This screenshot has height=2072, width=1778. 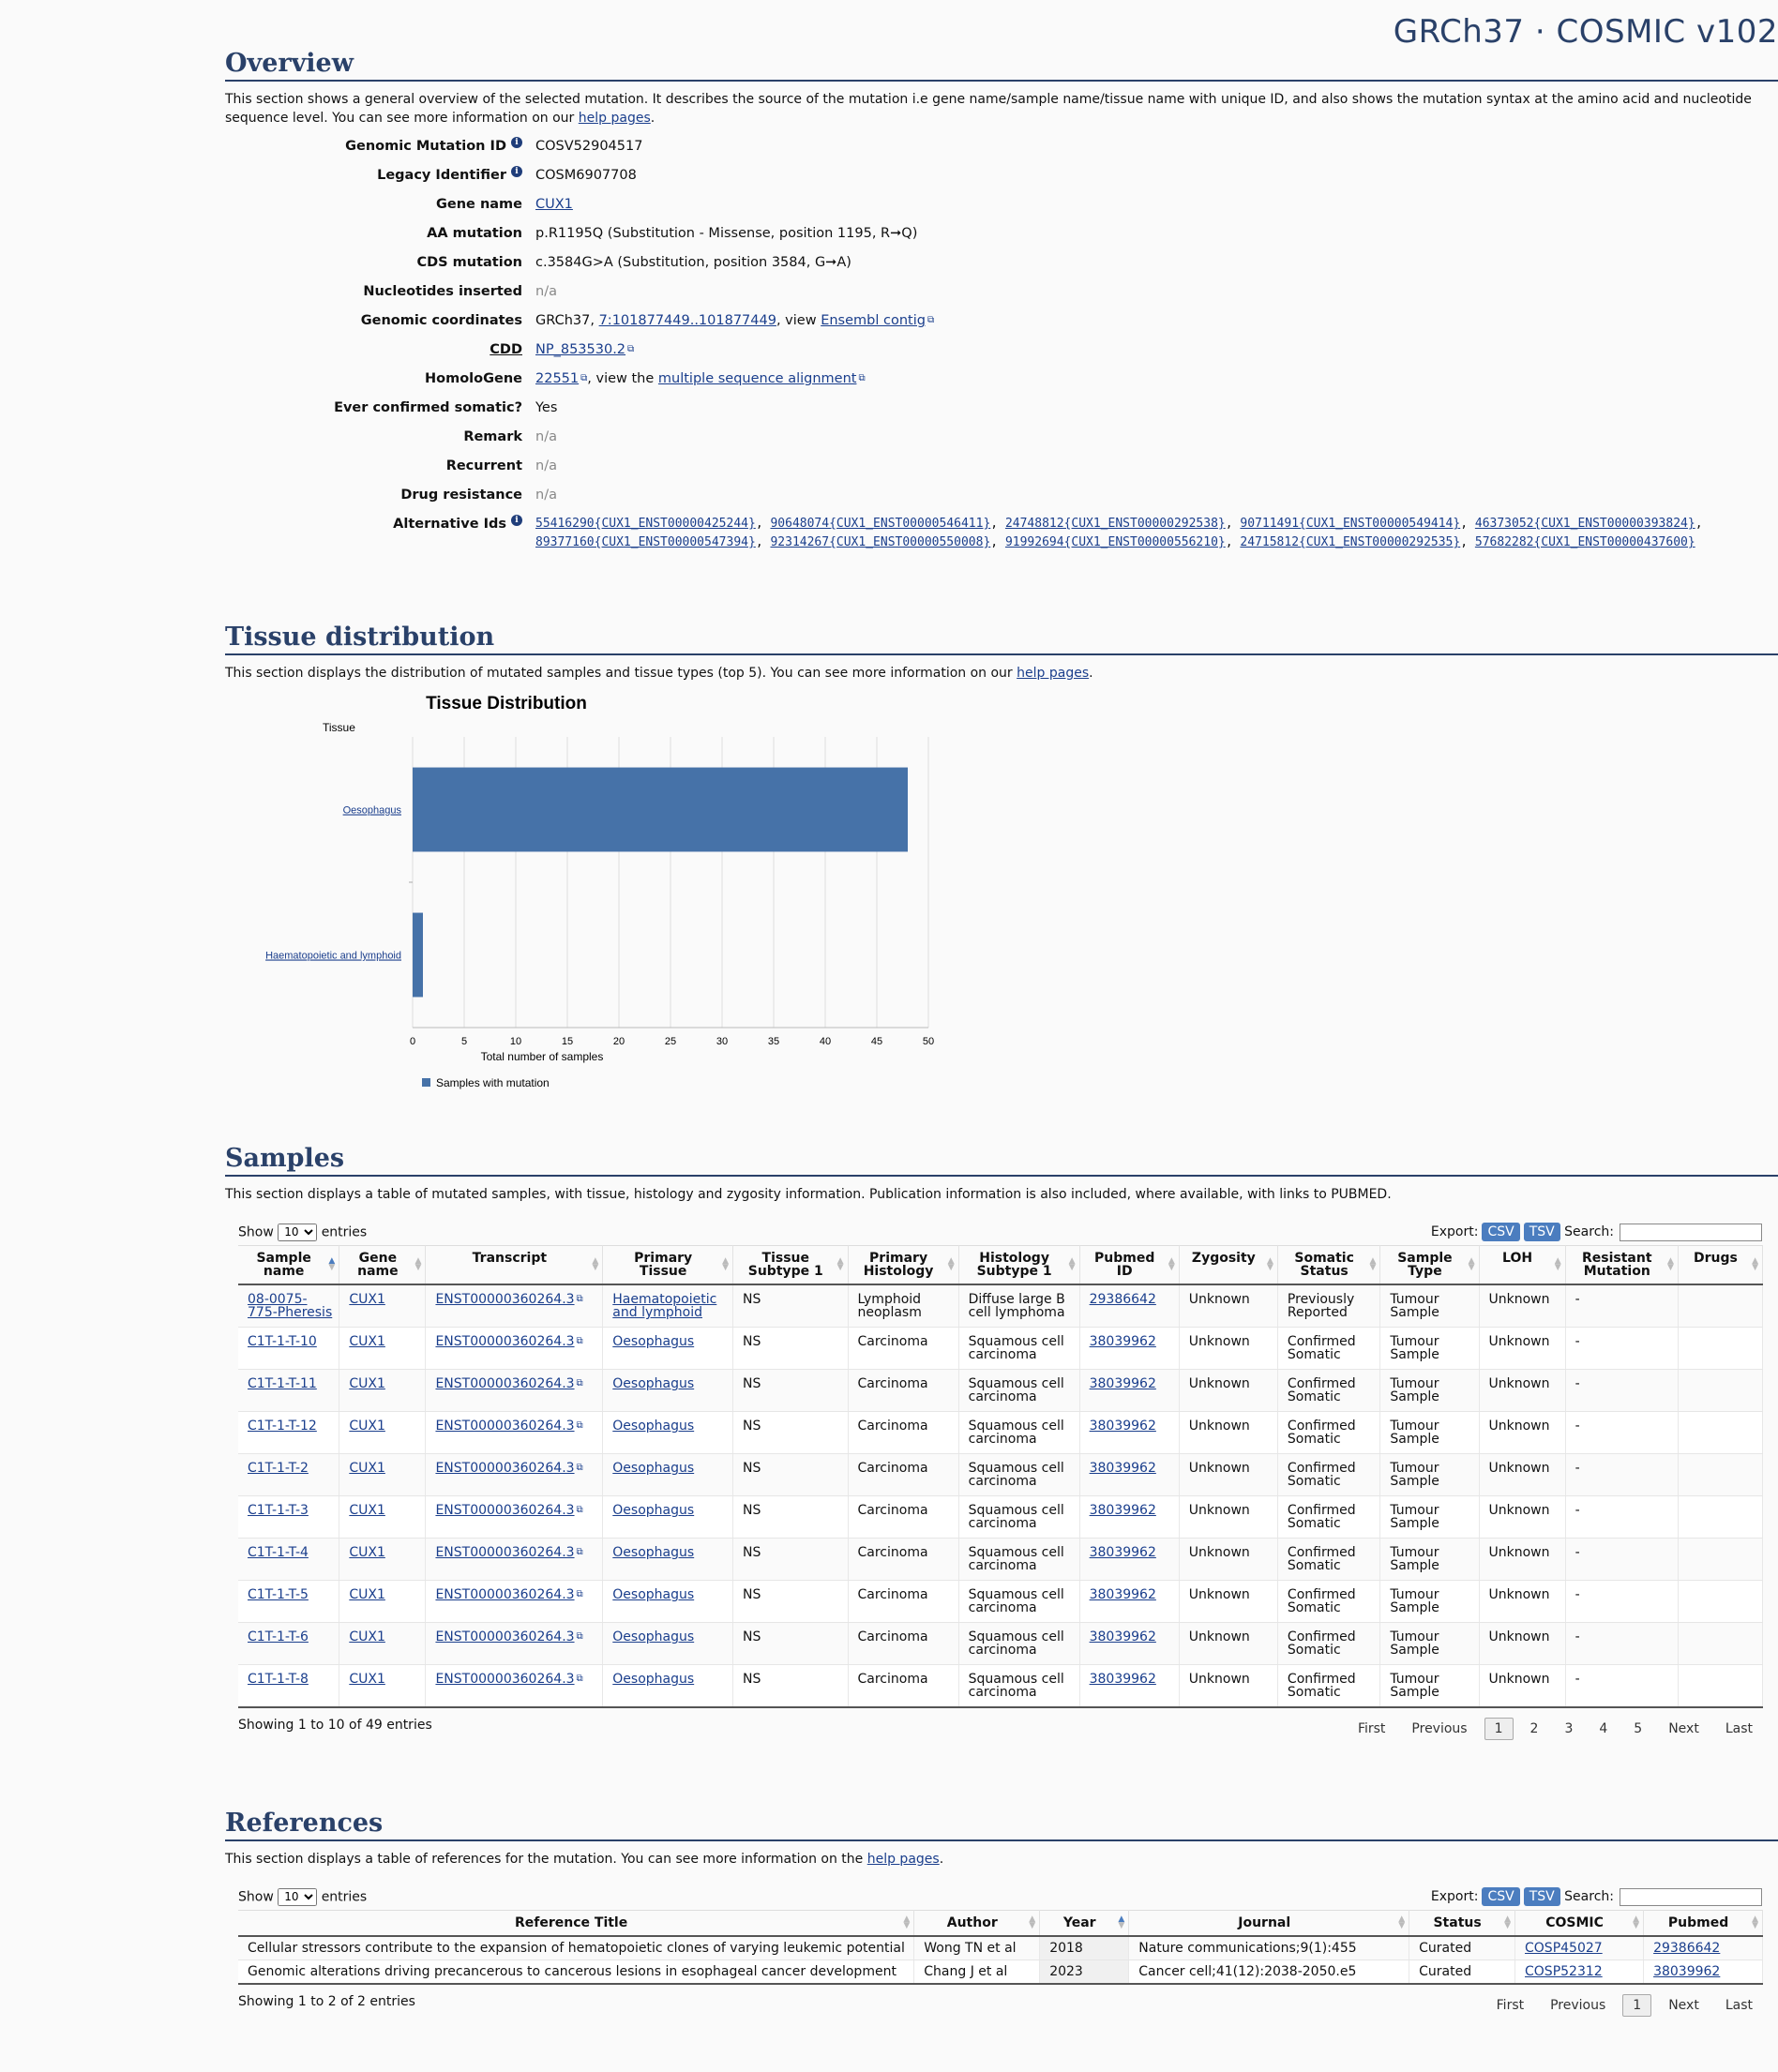 I want to click on alternative-id-link: 89377160{CUX1_ENST00000547394}, so click(x=646, y=542).